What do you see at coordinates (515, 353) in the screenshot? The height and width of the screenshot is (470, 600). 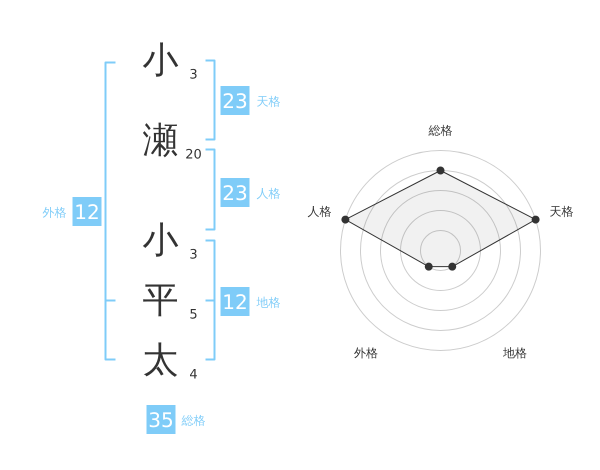 I see `spoke-label: 地格` at bounding box center [515, 353].